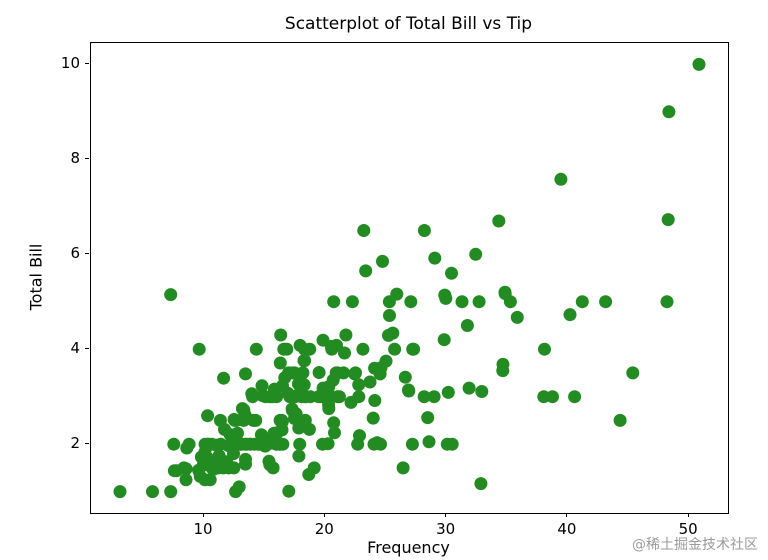  Describe the element at coordinates (408, 24) in the screenshot. I see `chart-title: Scatterplot of Total Bill vs Tip` at that location.